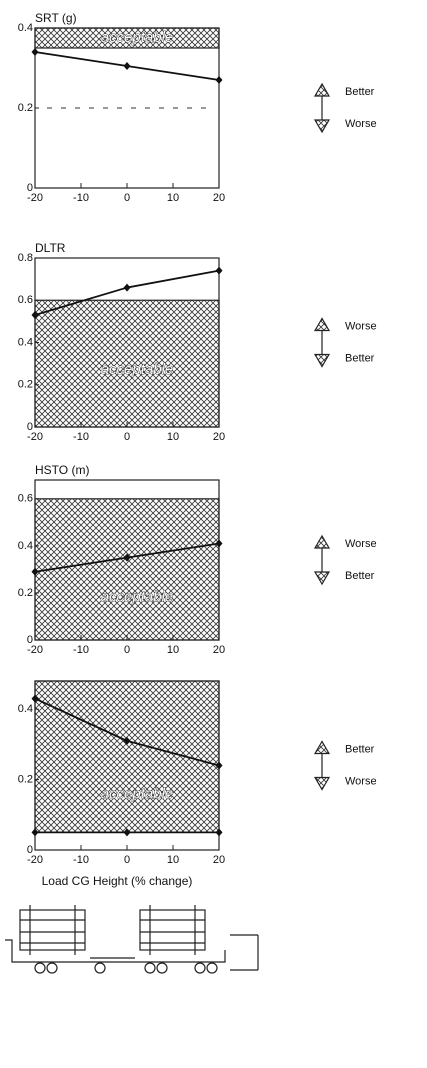 This screenshot has width=427, height=1068. Describe the element at coordinates (62, 470) in the screenshot. I see `chart-title: HSTO (m)` at that location.